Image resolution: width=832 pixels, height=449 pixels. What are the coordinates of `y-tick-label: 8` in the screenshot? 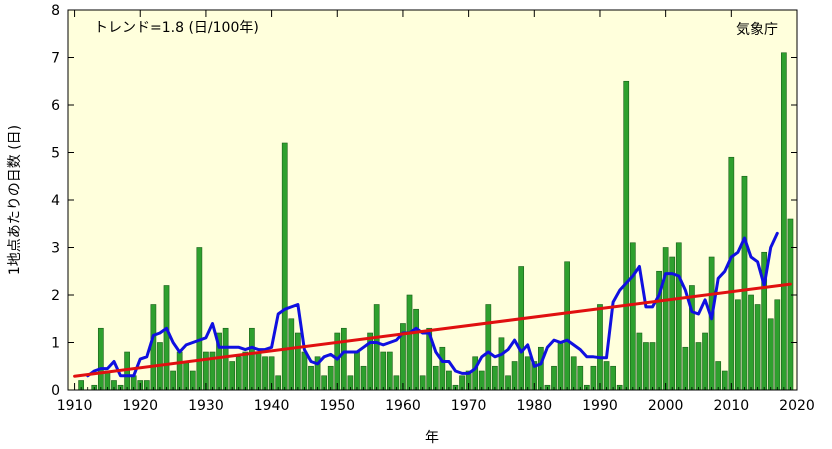 It's located at (55, 11).